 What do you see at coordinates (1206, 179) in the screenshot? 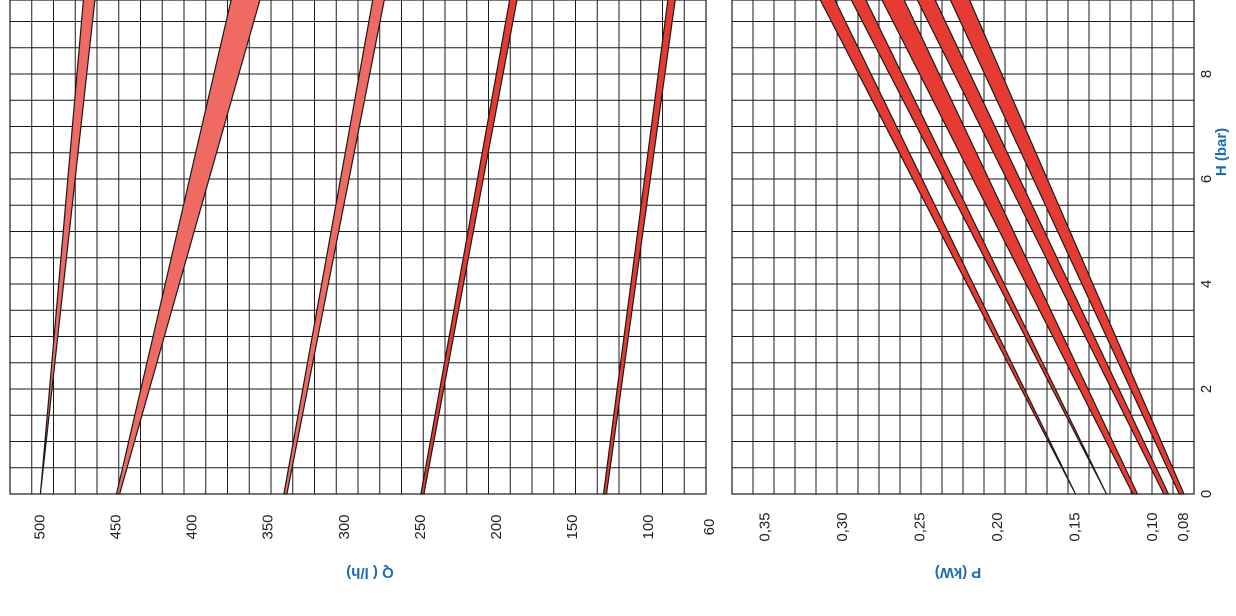
I see `y-tick-label: 6` at bounding box center [1206, 179].